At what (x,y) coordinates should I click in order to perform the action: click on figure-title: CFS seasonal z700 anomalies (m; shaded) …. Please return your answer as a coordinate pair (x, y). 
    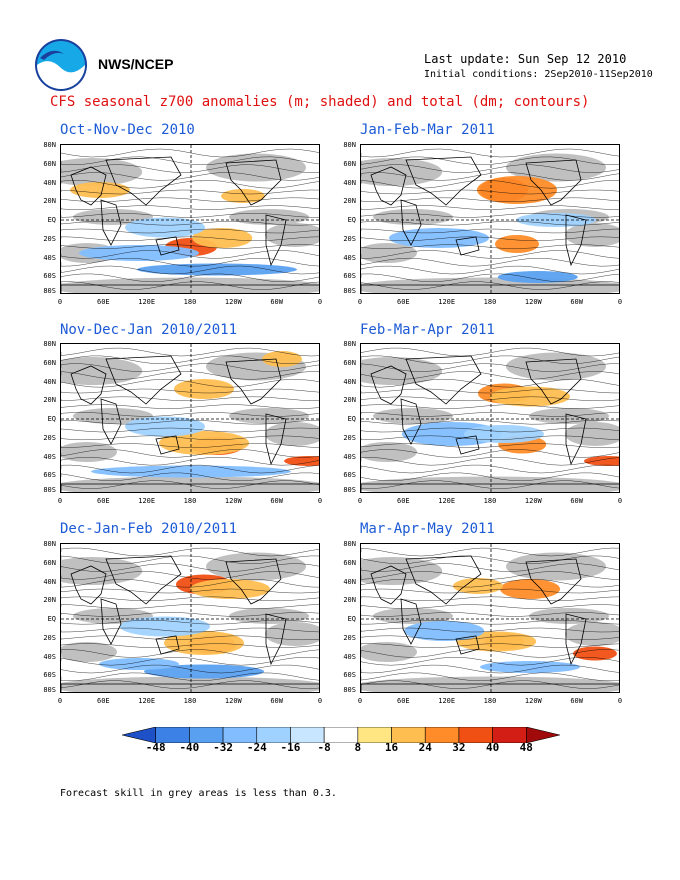
    Looking at the image, I should click on (320, 102).